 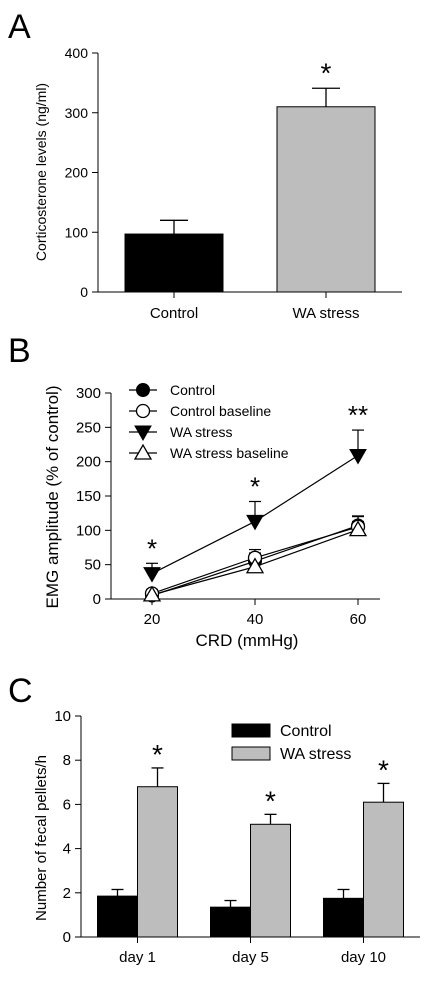 I want to click on x-tick-label-b: 60, so click(x=358, y=619).